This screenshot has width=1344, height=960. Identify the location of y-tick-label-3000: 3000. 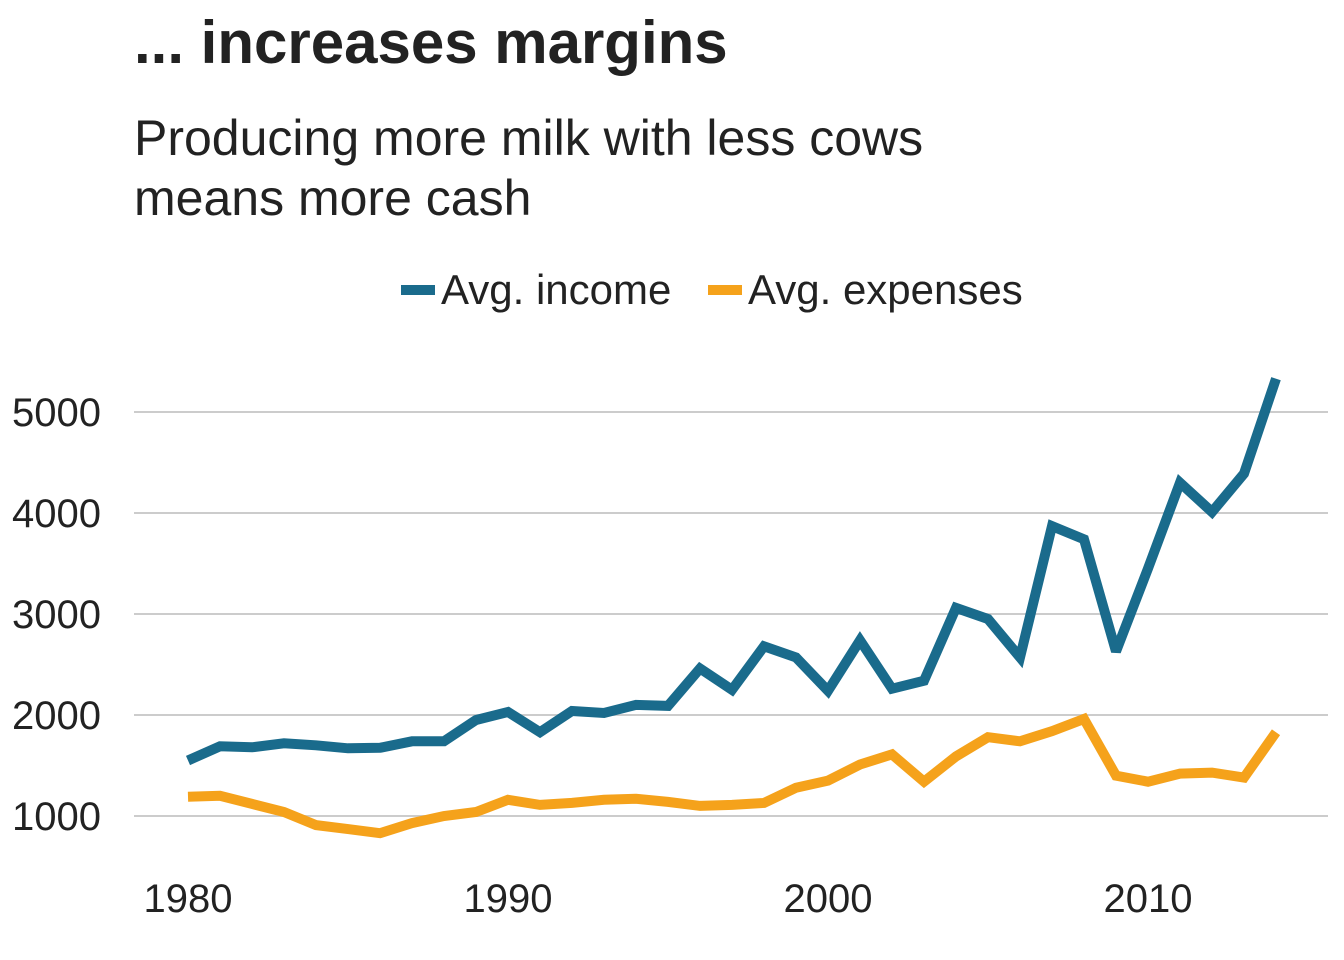
(56, 615).